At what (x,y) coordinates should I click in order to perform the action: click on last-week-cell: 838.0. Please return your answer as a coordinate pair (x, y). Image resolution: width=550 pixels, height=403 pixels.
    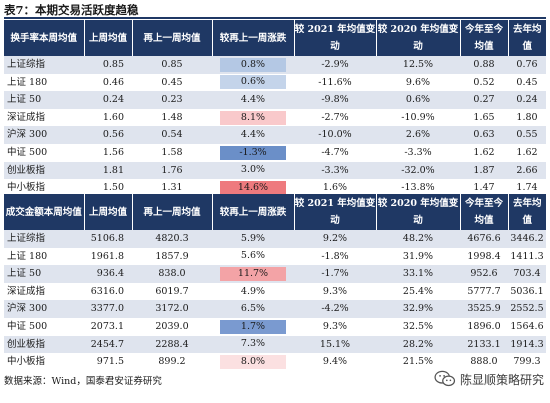
    Looking at the image, I should click on (172, 274).